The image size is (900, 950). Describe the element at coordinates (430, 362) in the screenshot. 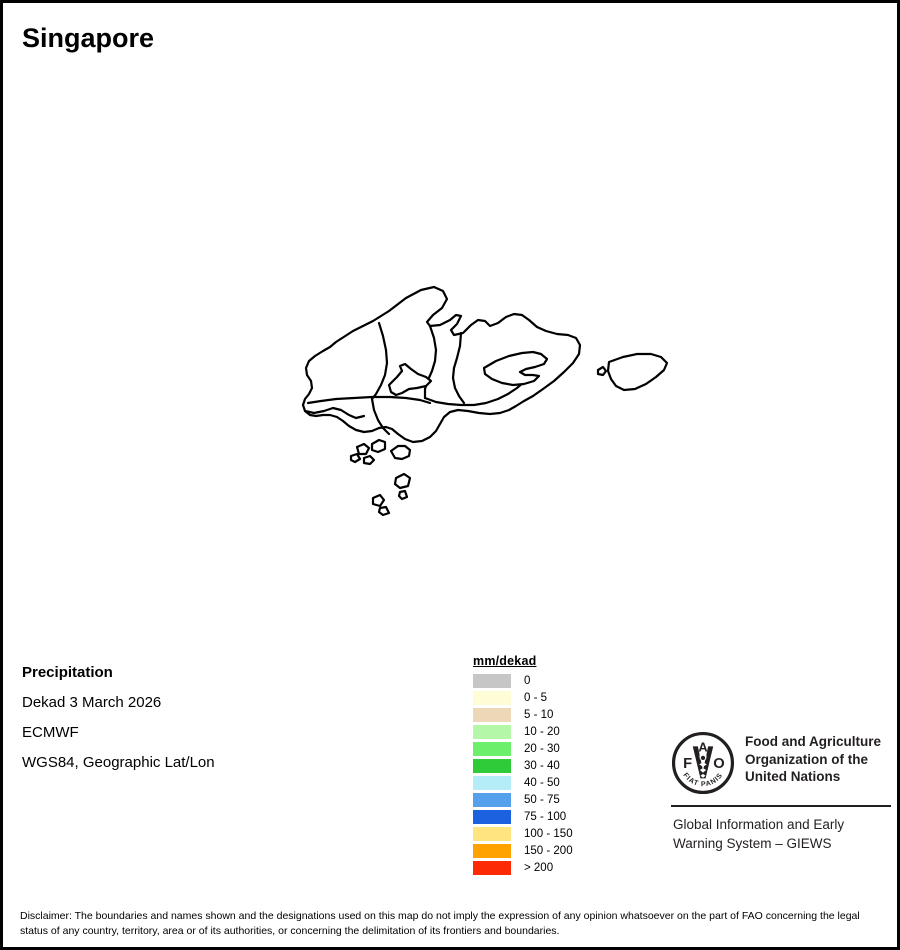

I see `internal-boundary-north` at that location.